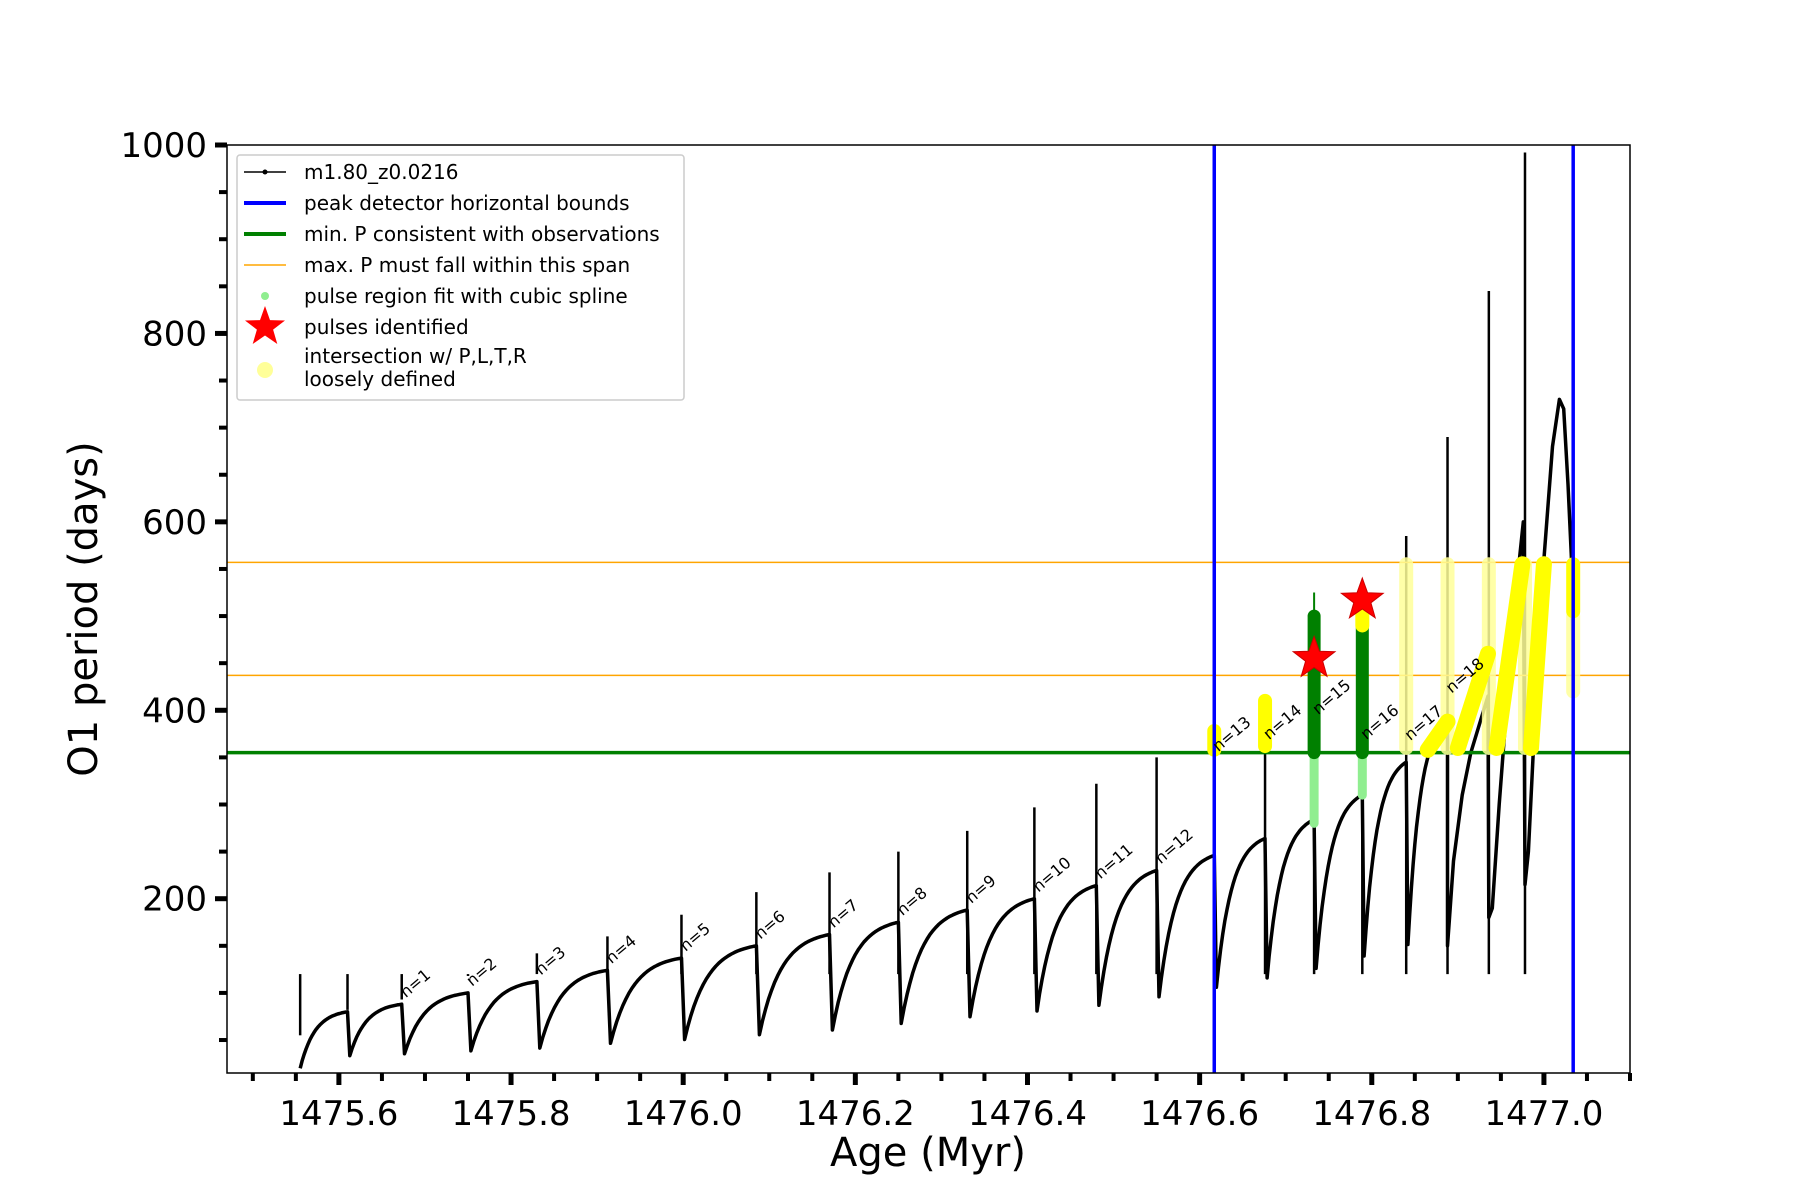 The image size is (1800, 1200). Describe the element at coordinates (511, 1114) in the screenshot. I see `x-tick-label: 1475.8` at that location.